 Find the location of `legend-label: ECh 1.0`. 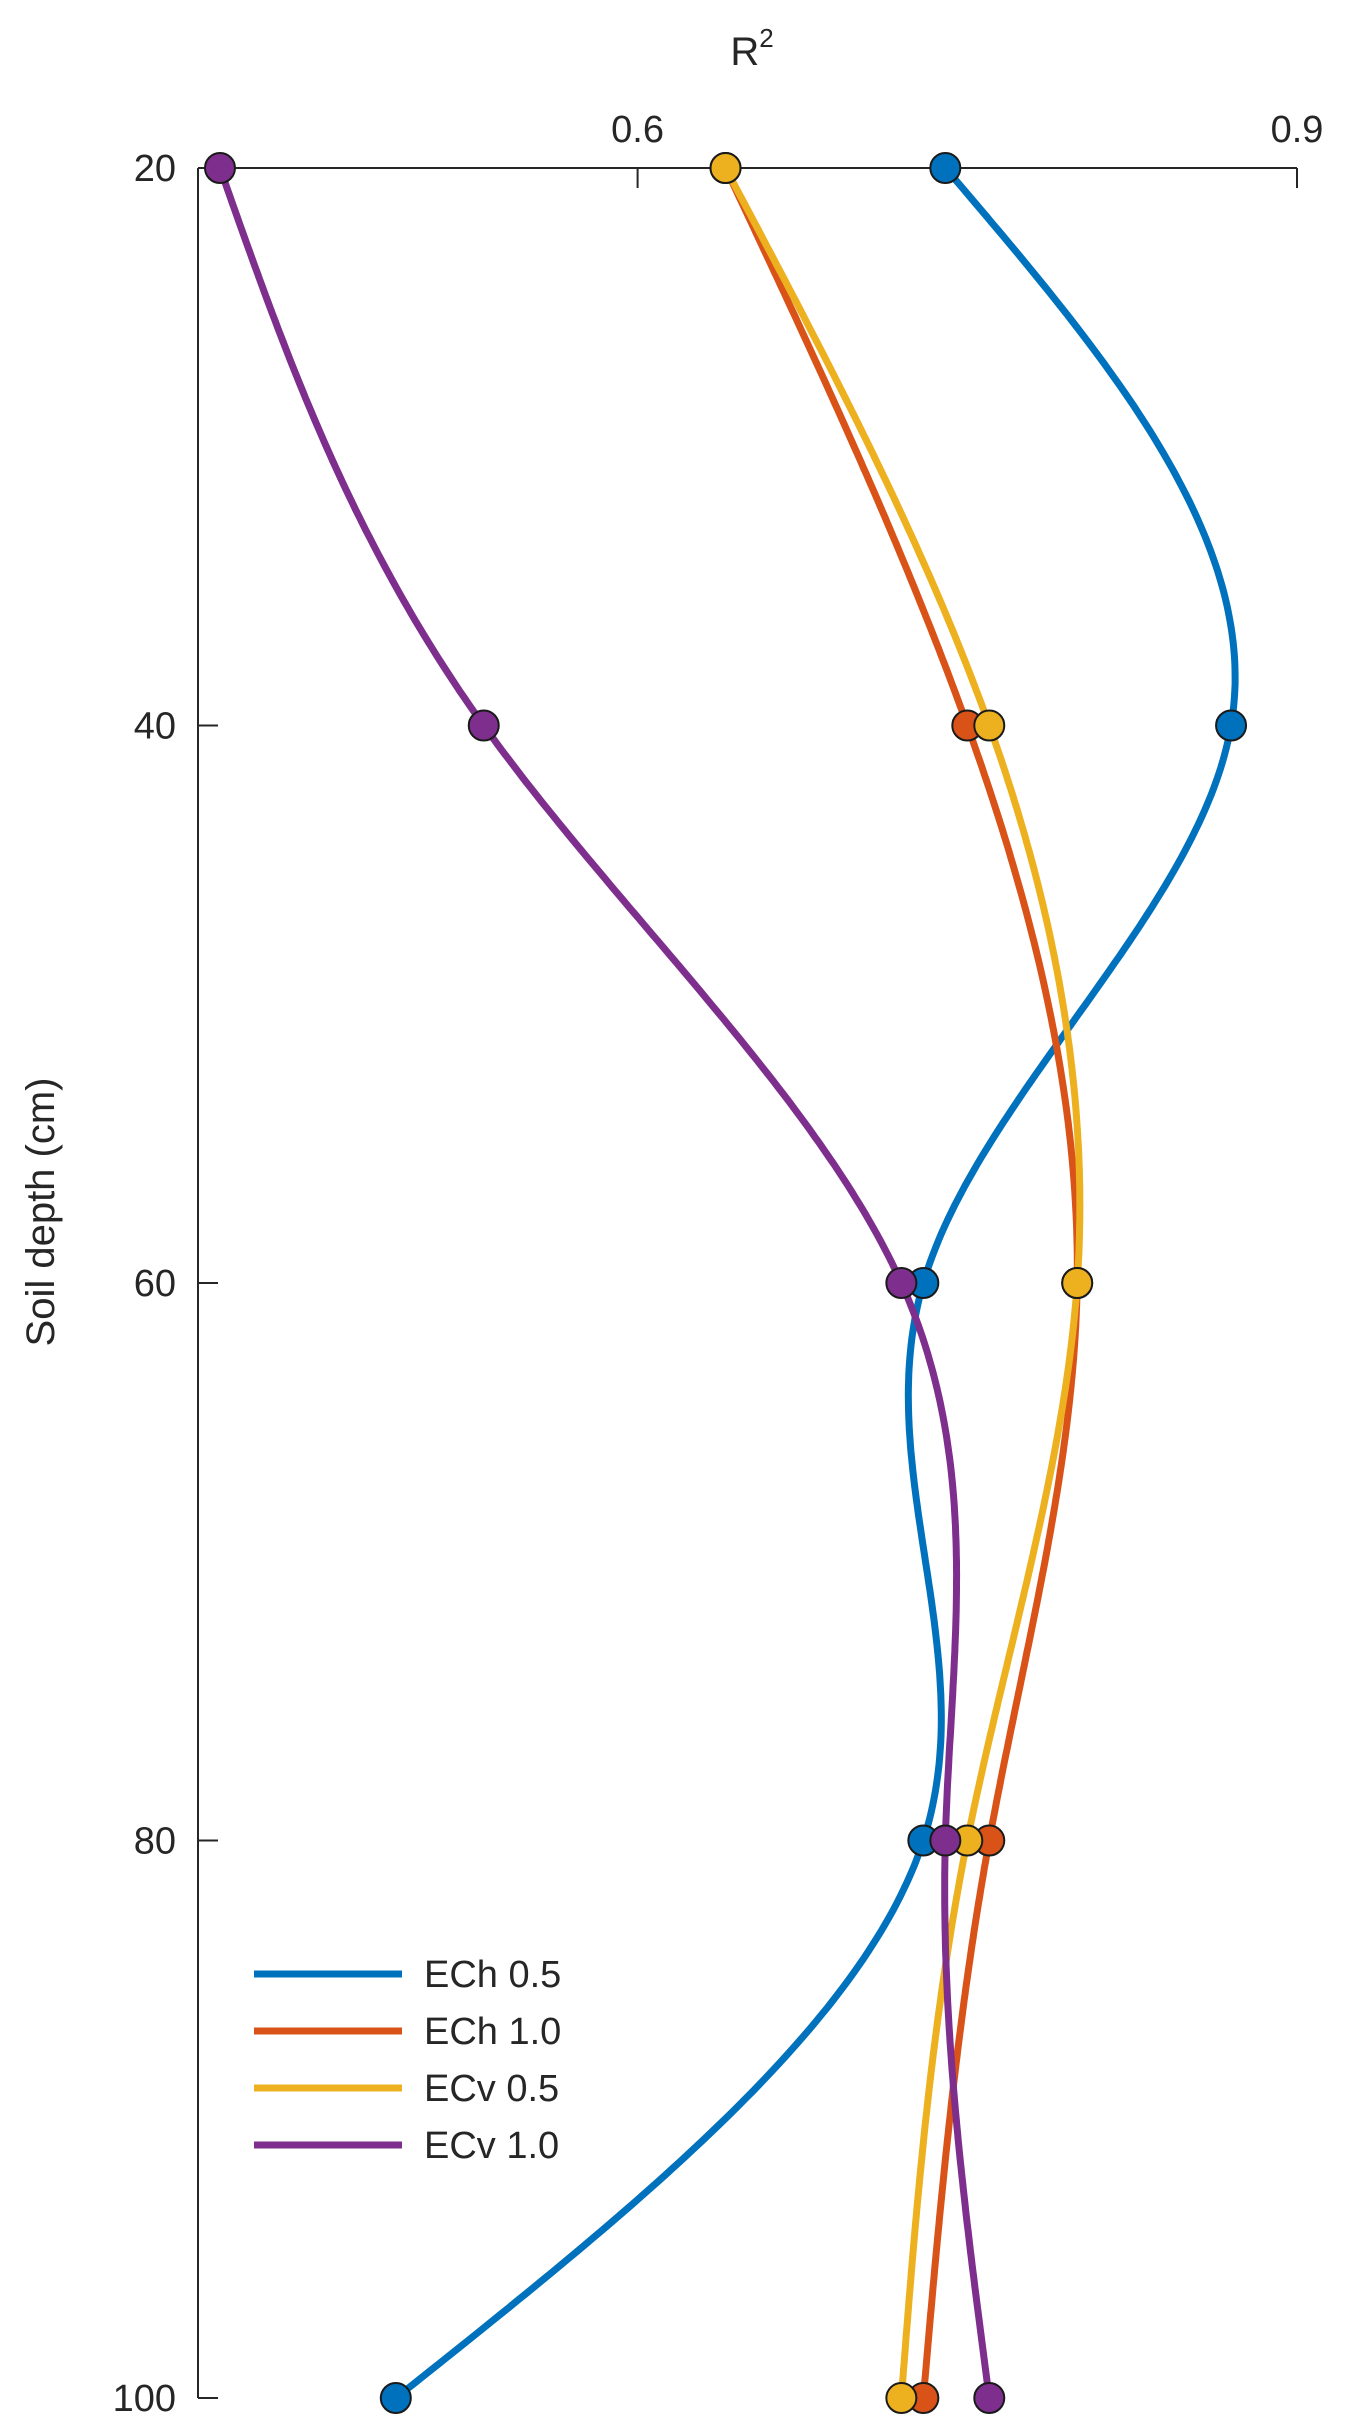

legend-label: ECh 1.0 is located at coordinates (492, 2032).